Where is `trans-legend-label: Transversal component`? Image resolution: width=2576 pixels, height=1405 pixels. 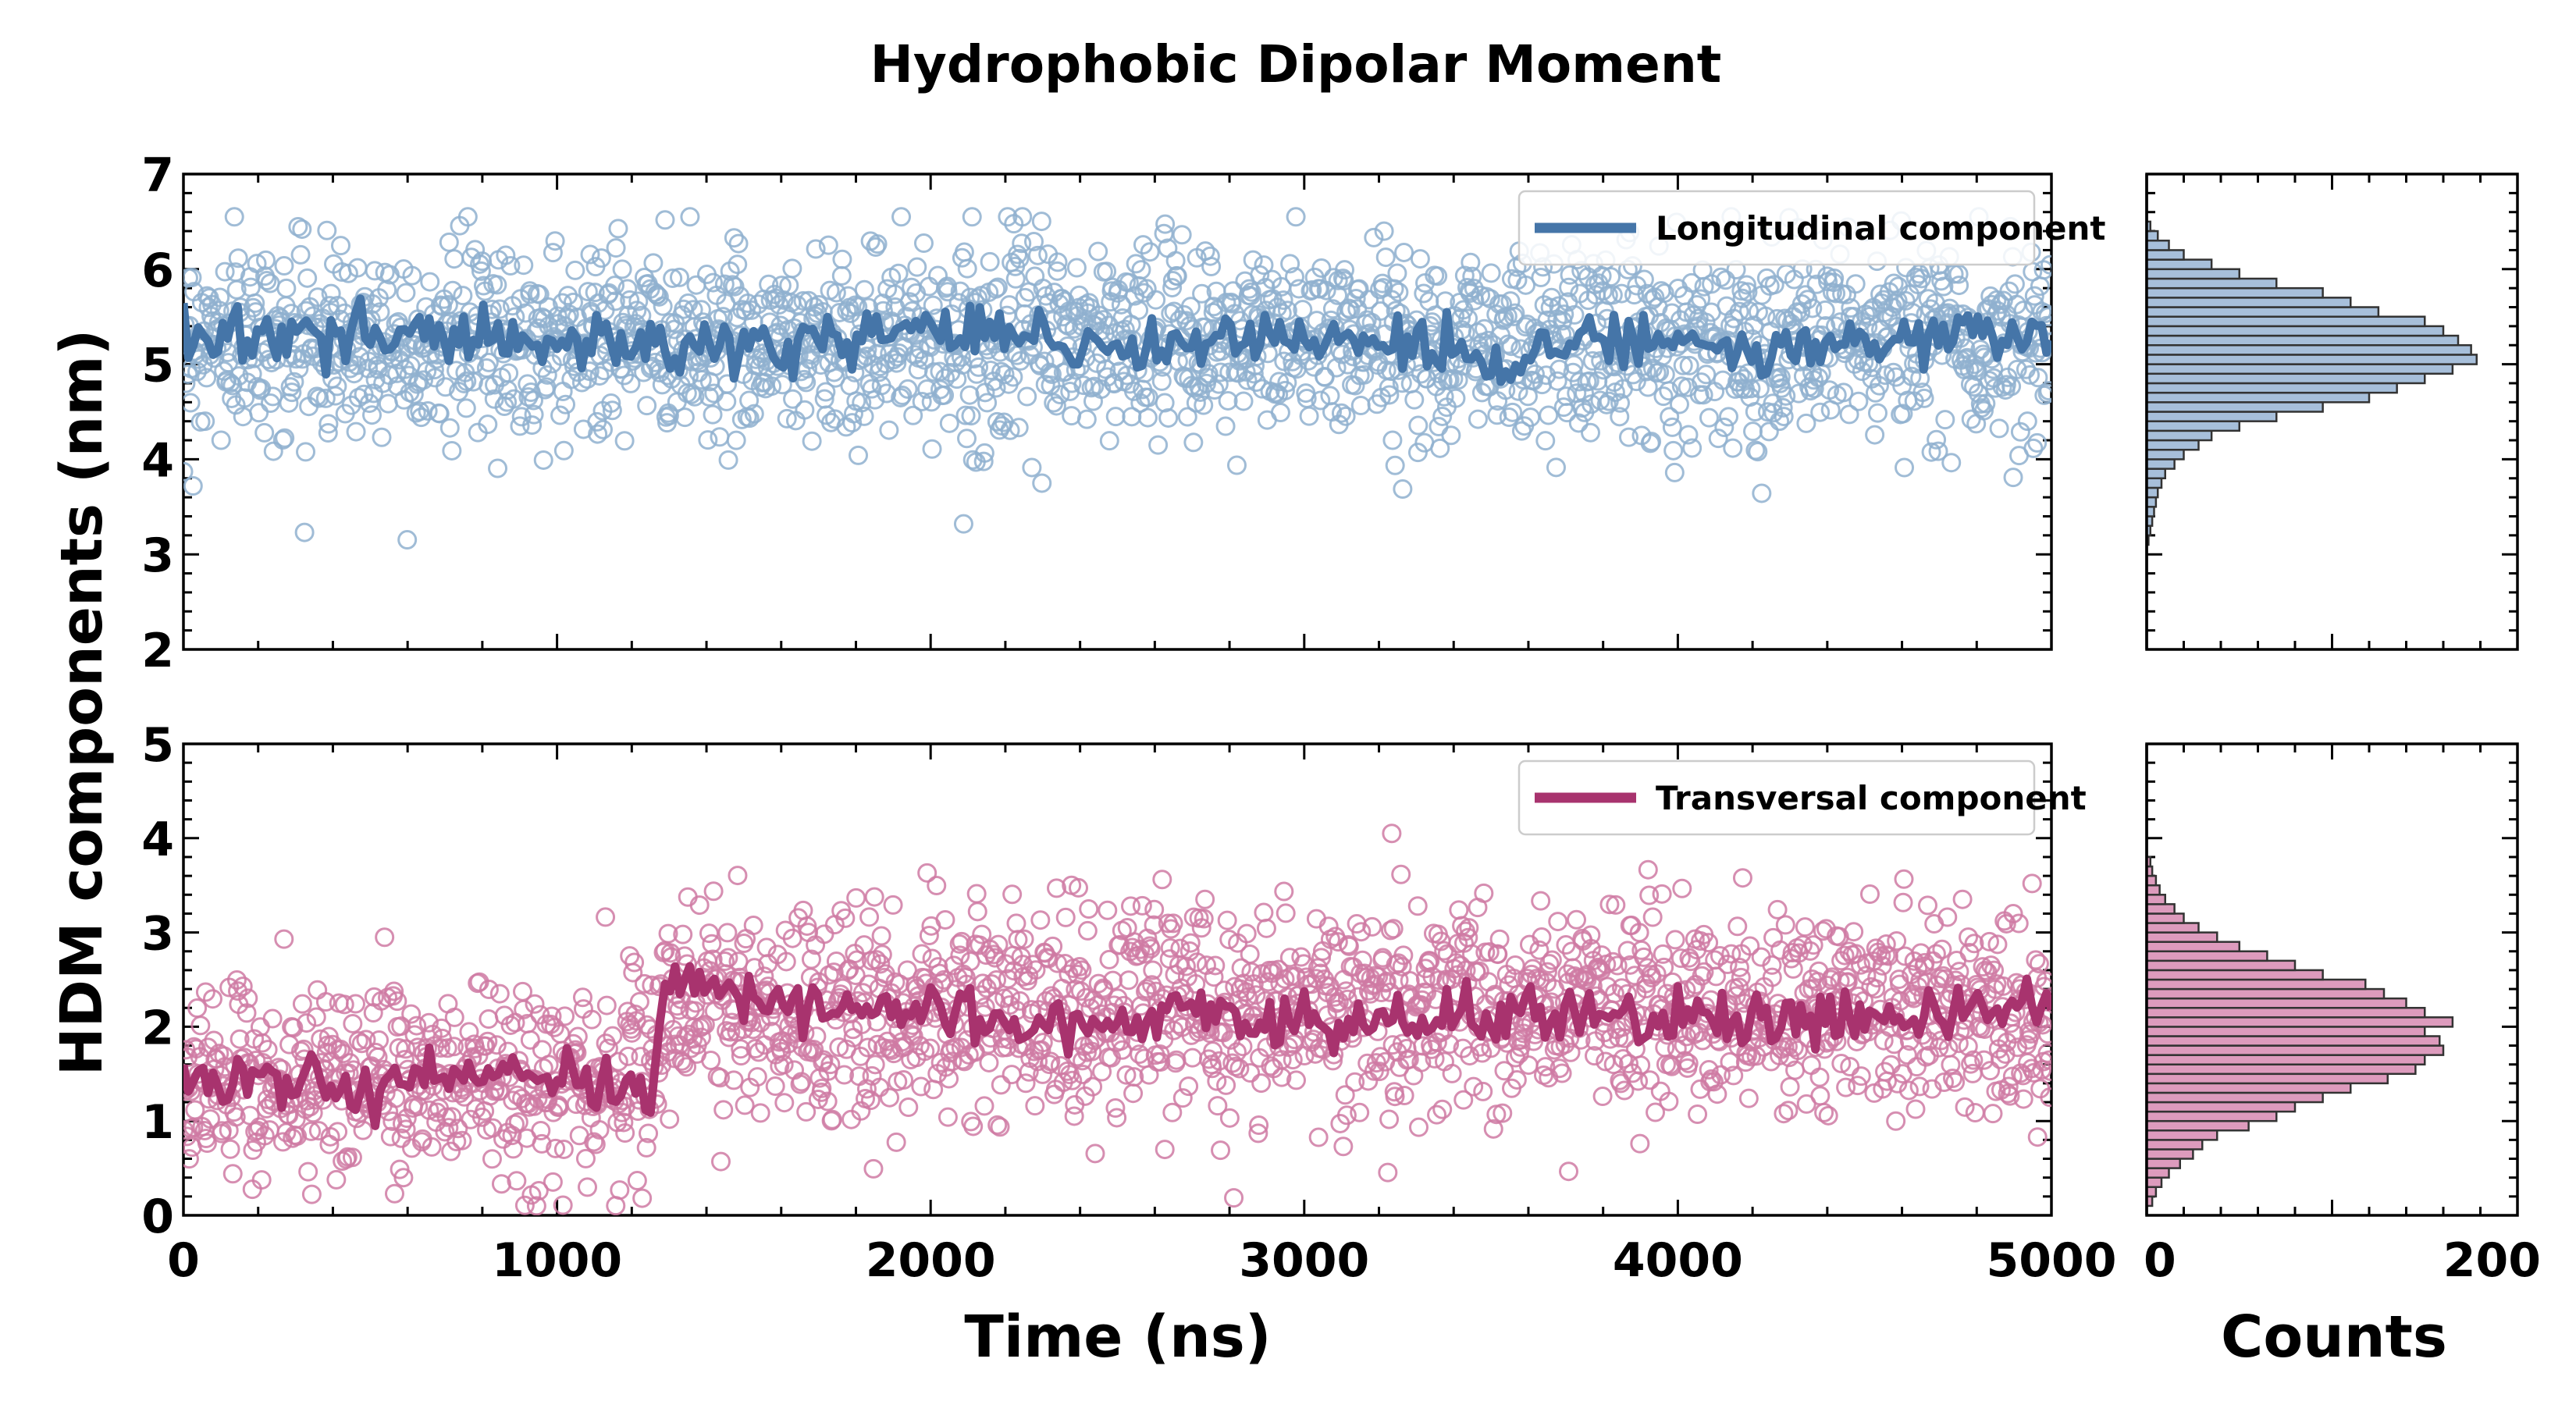 trans-legend-label: Transversal component is located at coordinates (1871, 798).